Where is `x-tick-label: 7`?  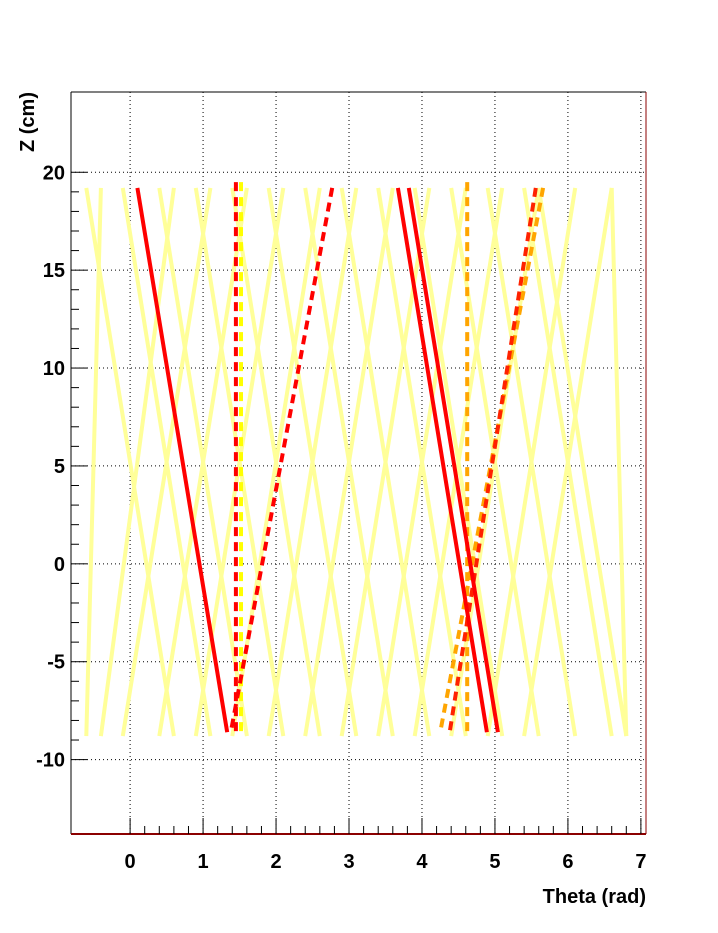 x-tick-label: 7 is located at coordinates (640, 862).